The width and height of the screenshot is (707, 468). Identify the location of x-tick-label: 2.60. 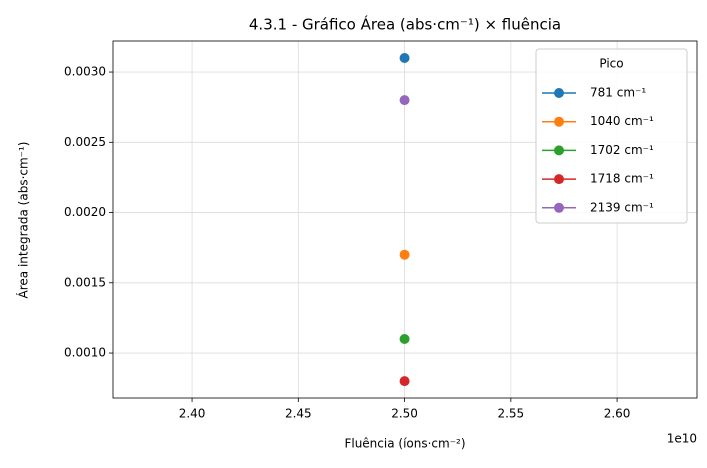
(617, 414).